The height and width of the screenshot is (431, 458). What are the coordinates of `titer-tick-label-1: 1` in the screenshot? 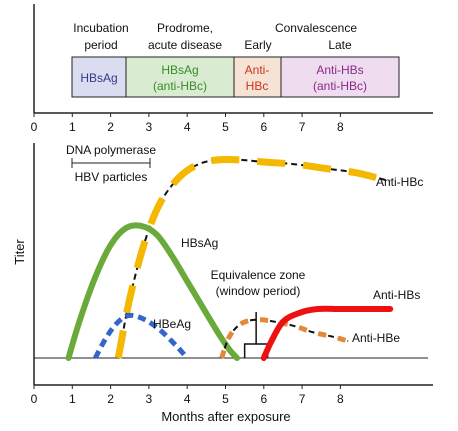 It's located at (72, 399).